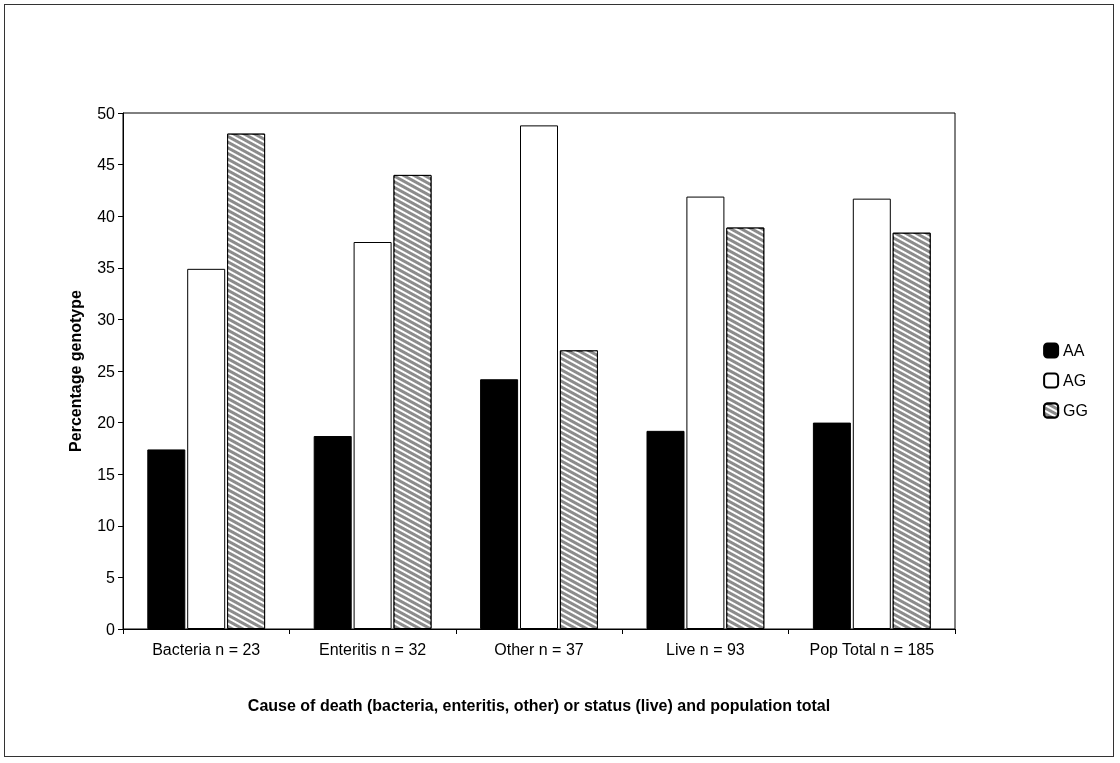 The height and width of the screenshot is (763, 1120). Describe the element at coordinates (106, 319) in the screenshot. I see `y-tick-label: 30` at that location.